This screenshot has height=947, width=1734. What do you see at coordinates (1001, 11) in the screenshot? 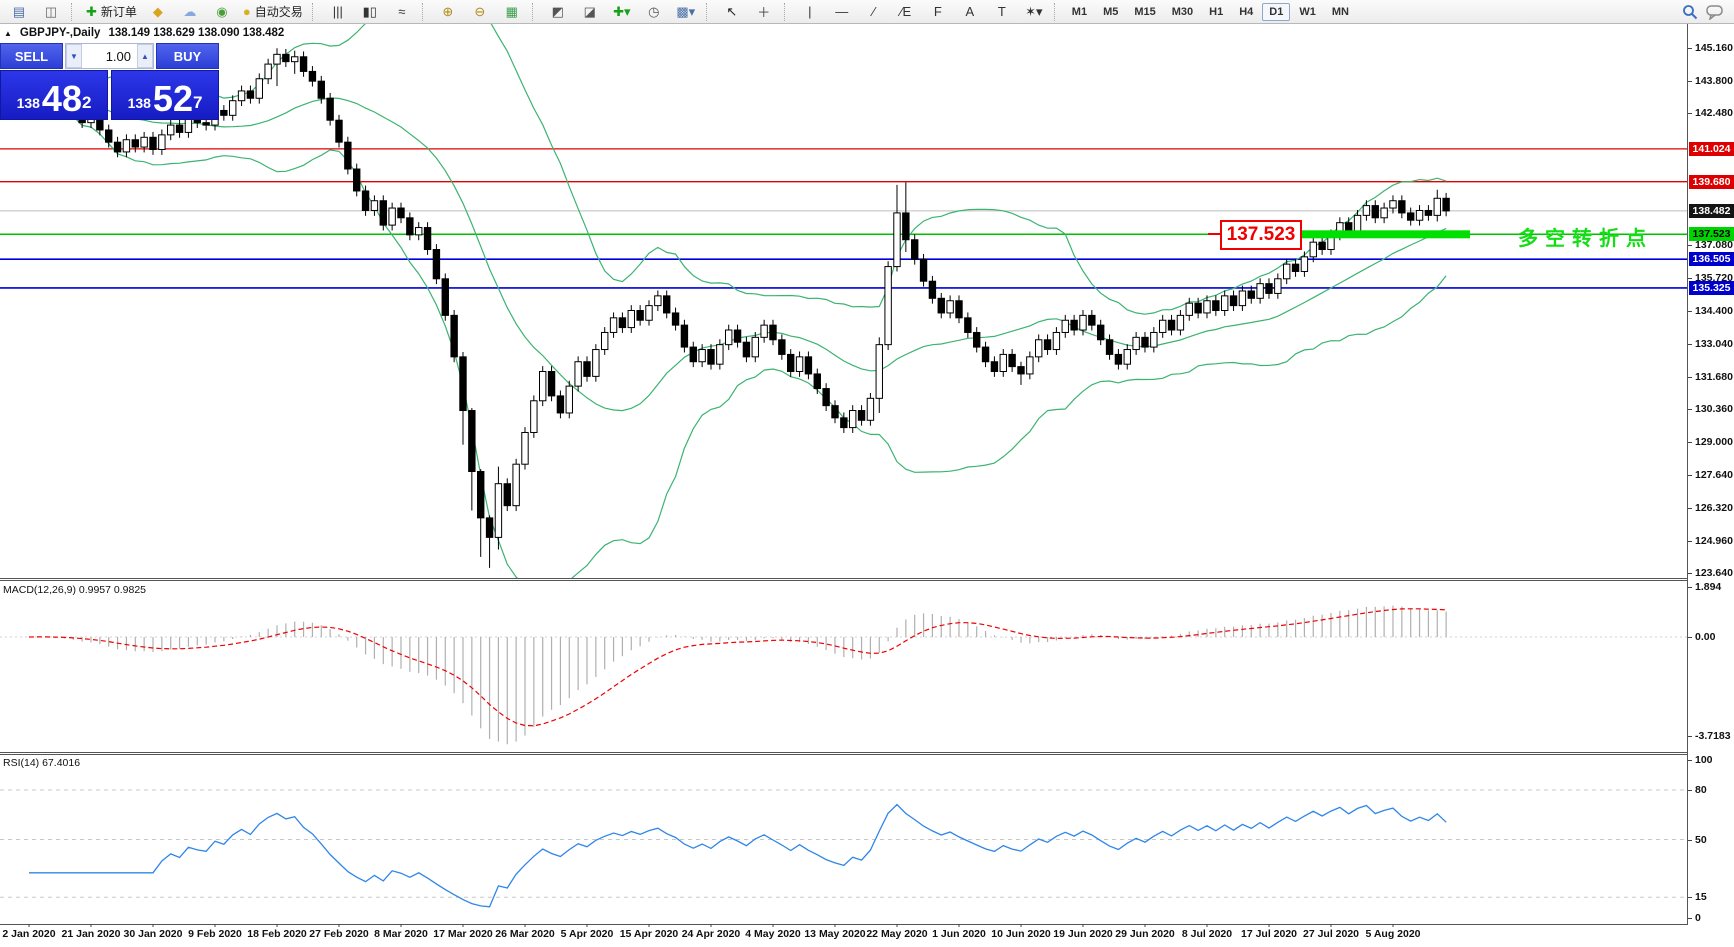
I see `text-label-tool-icon: T` at bounding box center [1001, 11].